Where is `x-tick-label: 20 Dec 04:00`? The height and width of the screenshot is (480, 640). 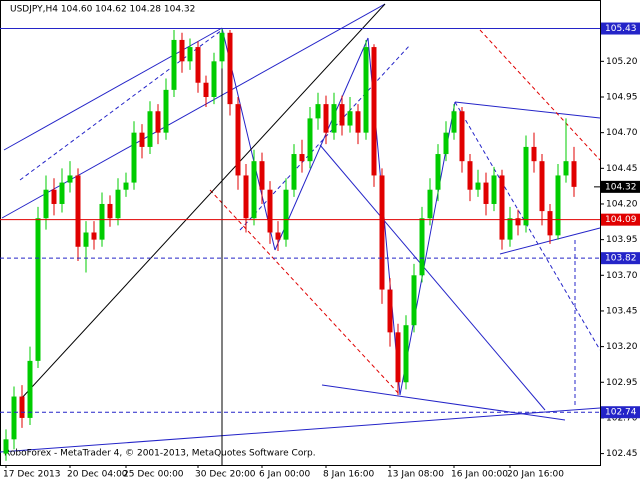 x-tick-label: 20 Dec 04:00 is located at coordinates (97, 475).